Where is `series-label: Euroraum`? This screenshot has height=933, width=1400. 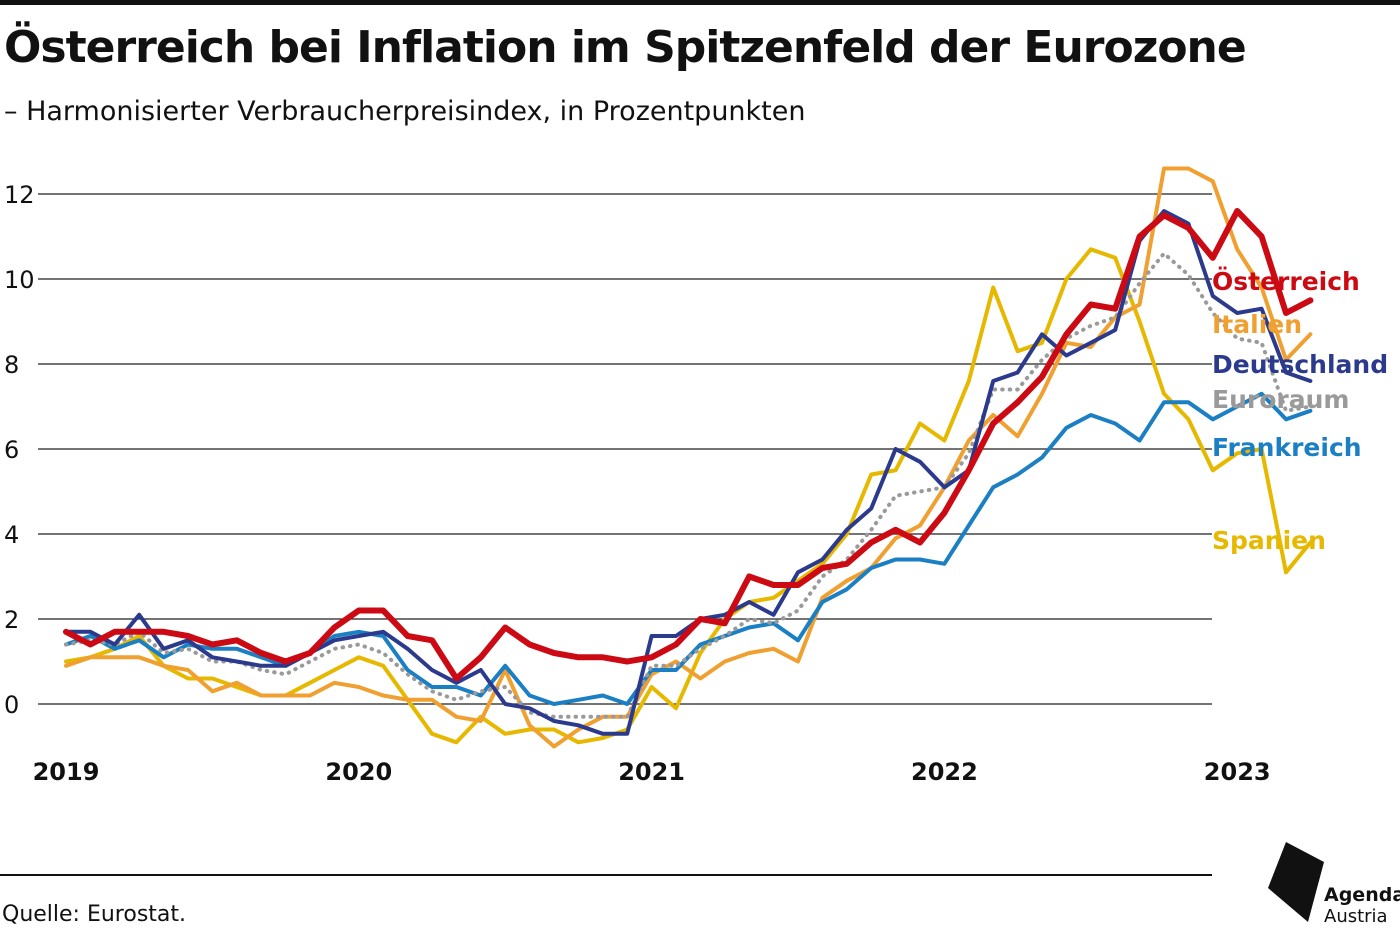 series-label: Euroraum is located at coordinates (1280, 399).